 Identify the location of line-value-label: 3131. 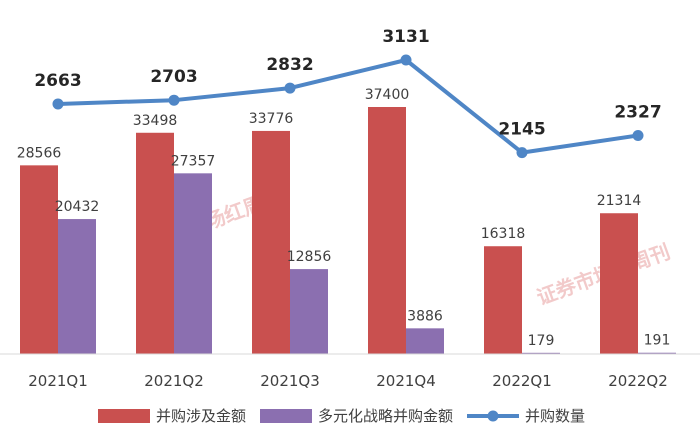
(405, 37).